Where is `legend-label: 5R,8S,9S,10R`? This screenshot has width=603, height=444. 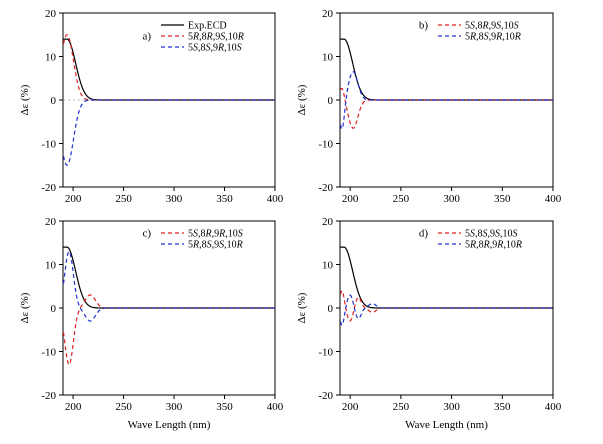 legend-label: 5R,8S,9S,10R is located at coordinates (215, 245).